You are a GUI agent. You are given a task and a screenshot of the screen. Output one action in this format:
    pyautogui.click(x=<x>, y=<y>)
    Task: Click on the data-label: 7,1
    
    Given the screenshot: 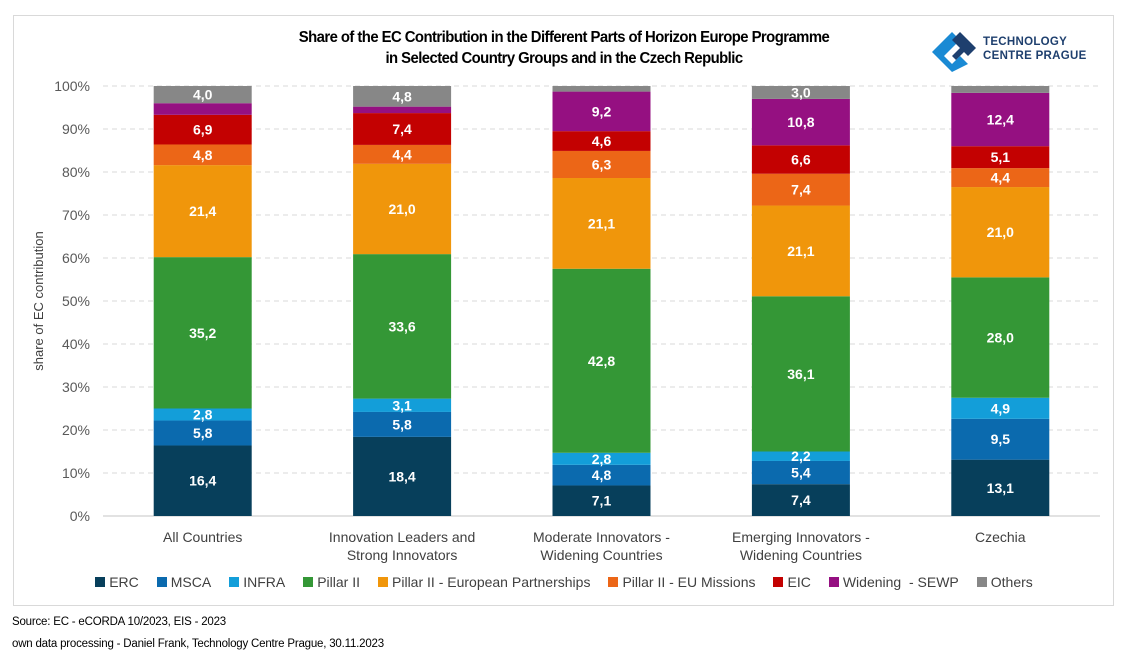 What is the action you would take?
    pyautogui.click(x=602, y=501)
    